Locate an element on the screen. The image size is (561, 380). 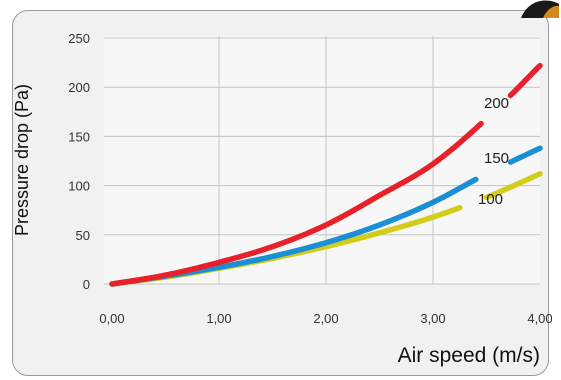
x-axis-ticks: 0,00 1,00 2,00 3,00 4,00 is located at coordinates (325, 318).